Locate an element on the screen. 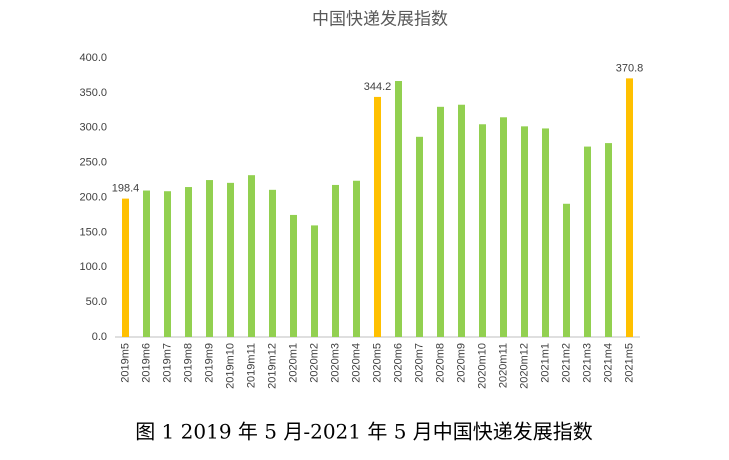  x-tick-label: 2021m1 is located at coordinates (545, 363).